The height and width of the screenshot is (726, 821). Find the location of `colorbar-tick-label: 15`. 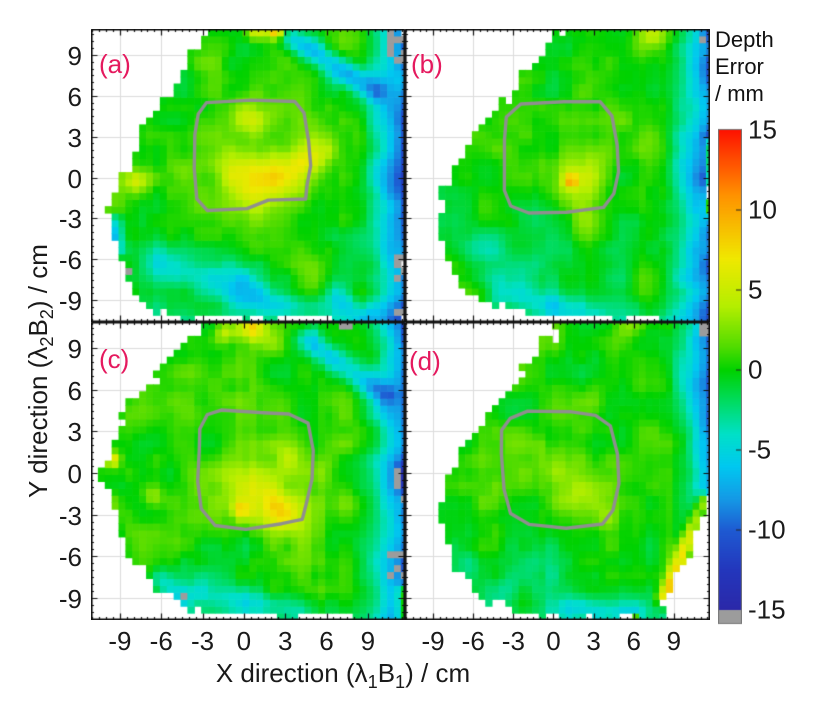

colorbar-tick-label: 15 is located at coordinates (762, 129).